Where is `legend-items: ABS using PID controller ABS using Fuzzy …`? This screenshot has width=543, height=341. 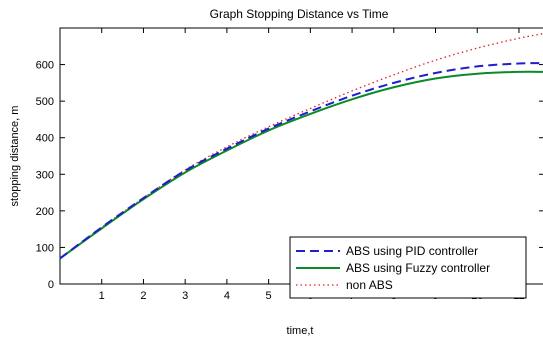 legend-items: ABS using PID controller ABS using Fuzzy … is located at coordinates (393, 268).